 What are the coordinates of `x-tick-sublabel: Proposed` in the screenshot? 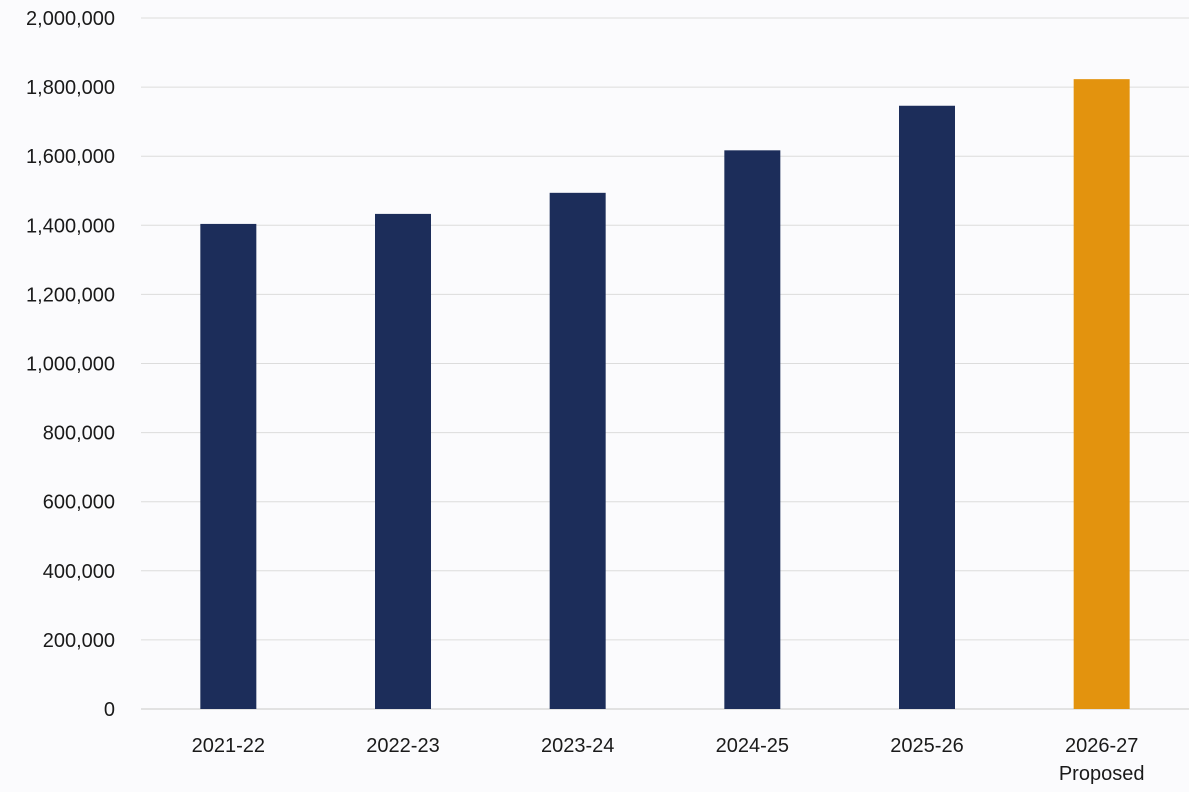 It's located at (1102, 774).